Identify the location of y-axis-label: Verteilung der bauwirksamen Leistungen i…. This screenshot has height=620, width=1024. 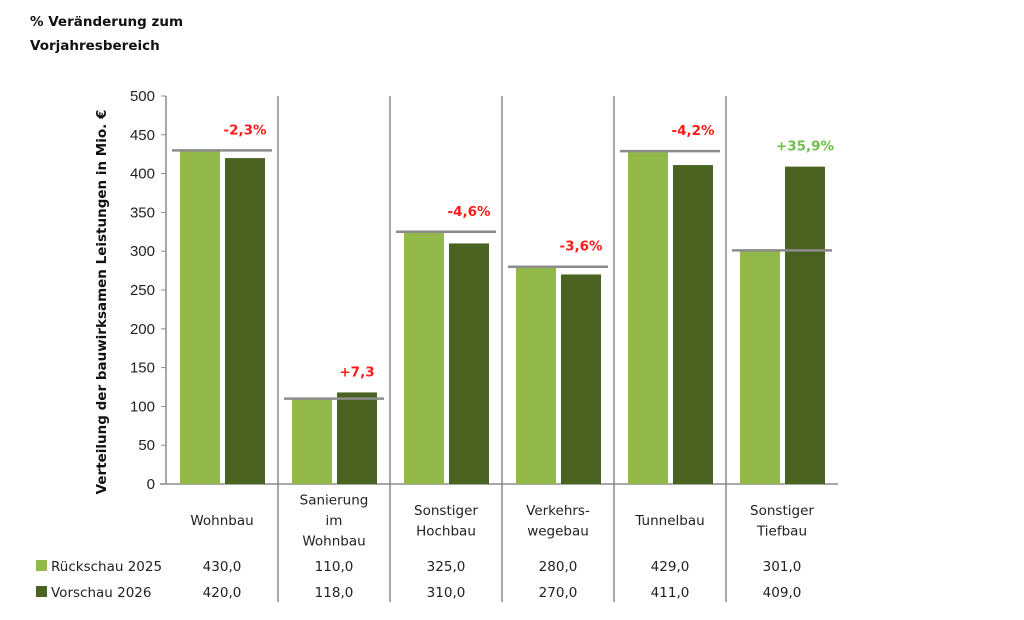
(102, 302).